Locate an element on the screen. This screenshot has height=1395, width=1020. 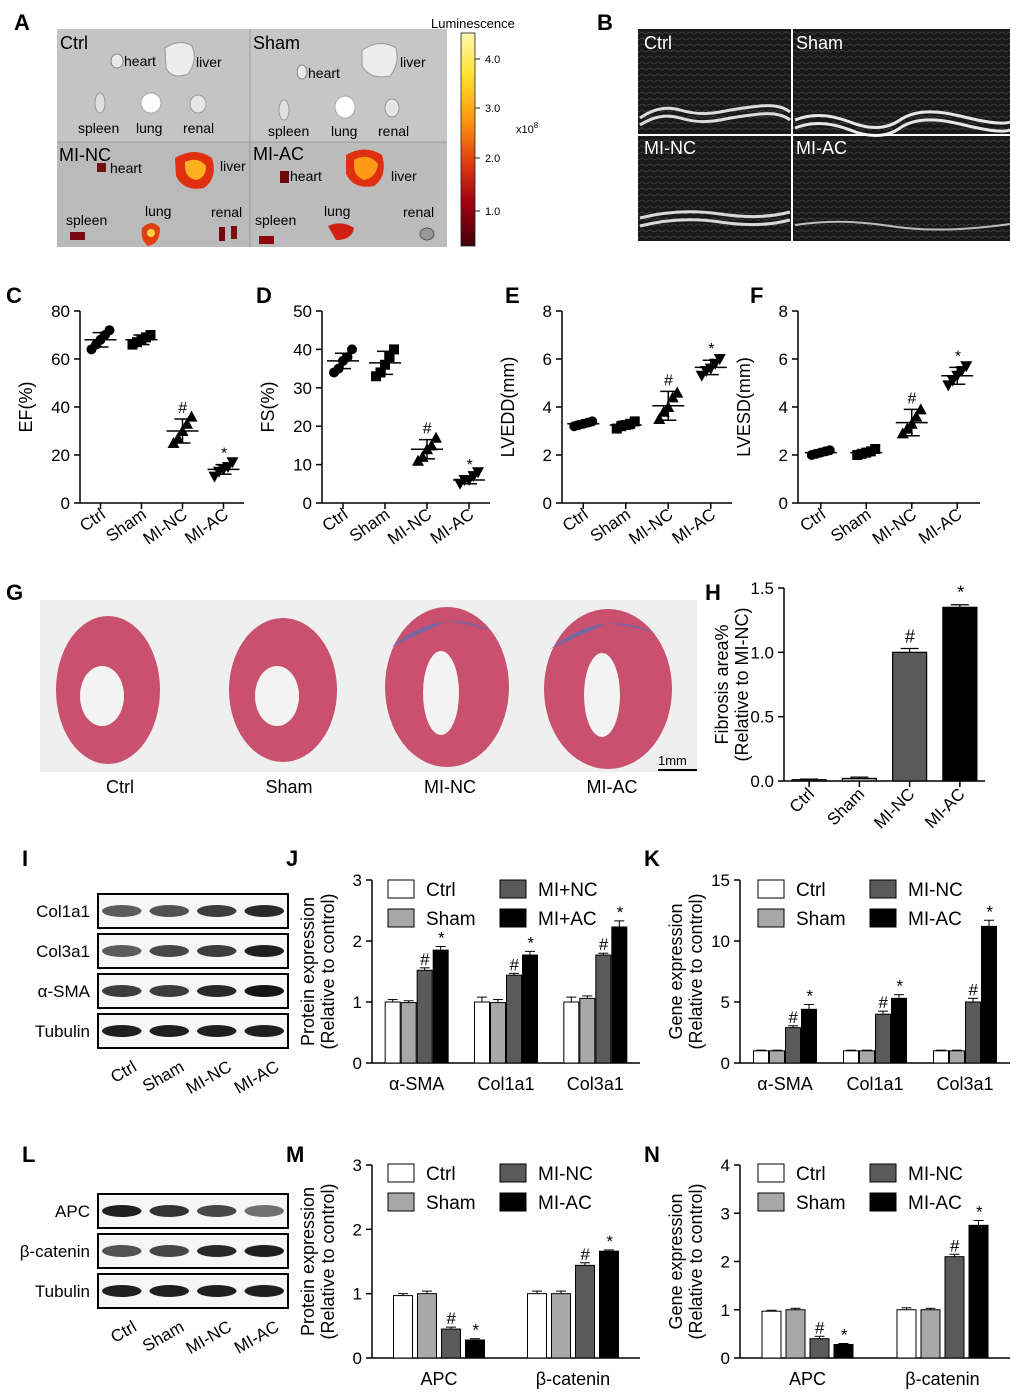
x-tick-label: β-catenin is located at coordinates (573, 1379).